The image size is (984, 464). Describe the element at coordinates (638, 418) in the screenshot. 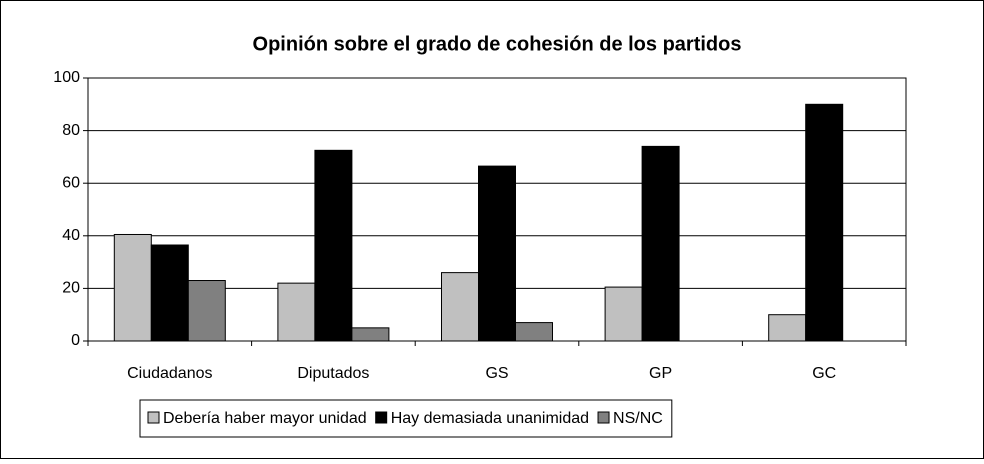

I see `legend-label: NS/NC` at that location.